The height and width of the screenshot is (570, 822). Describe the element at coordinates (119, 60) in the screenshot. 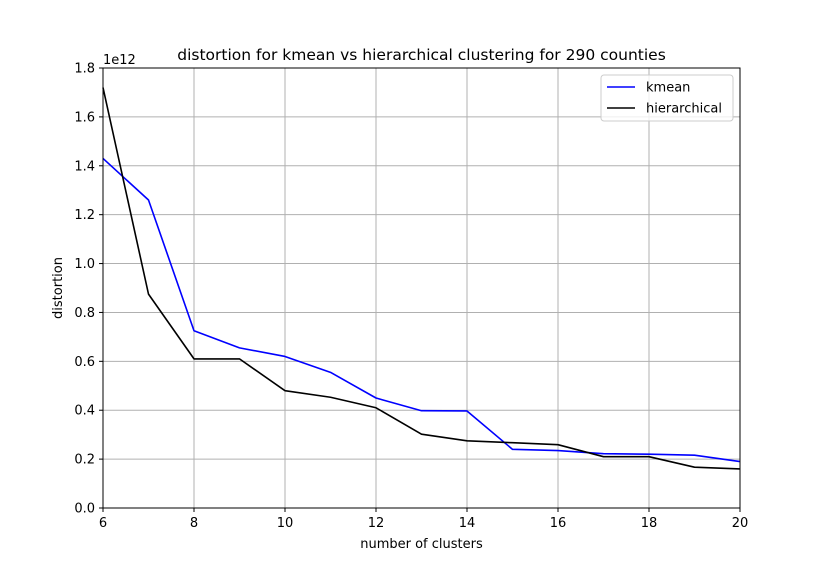

I see `y-axis-scale-label: 1e12` at that location.